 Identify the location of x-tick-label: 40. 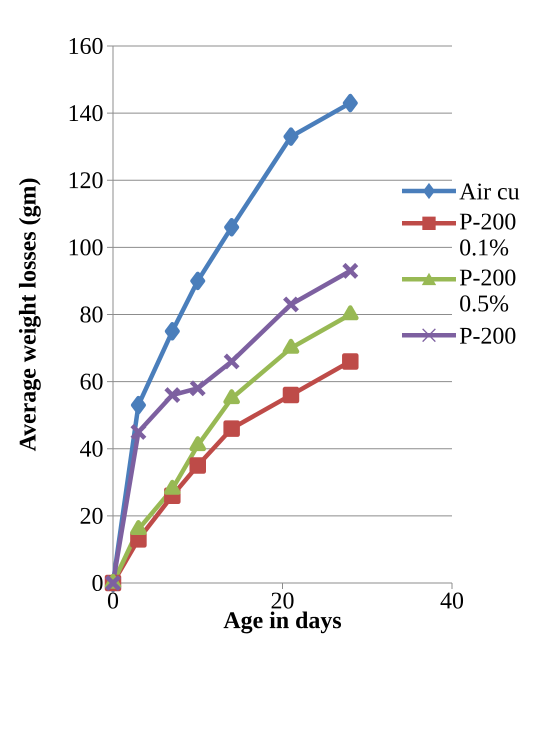
(452, 600).